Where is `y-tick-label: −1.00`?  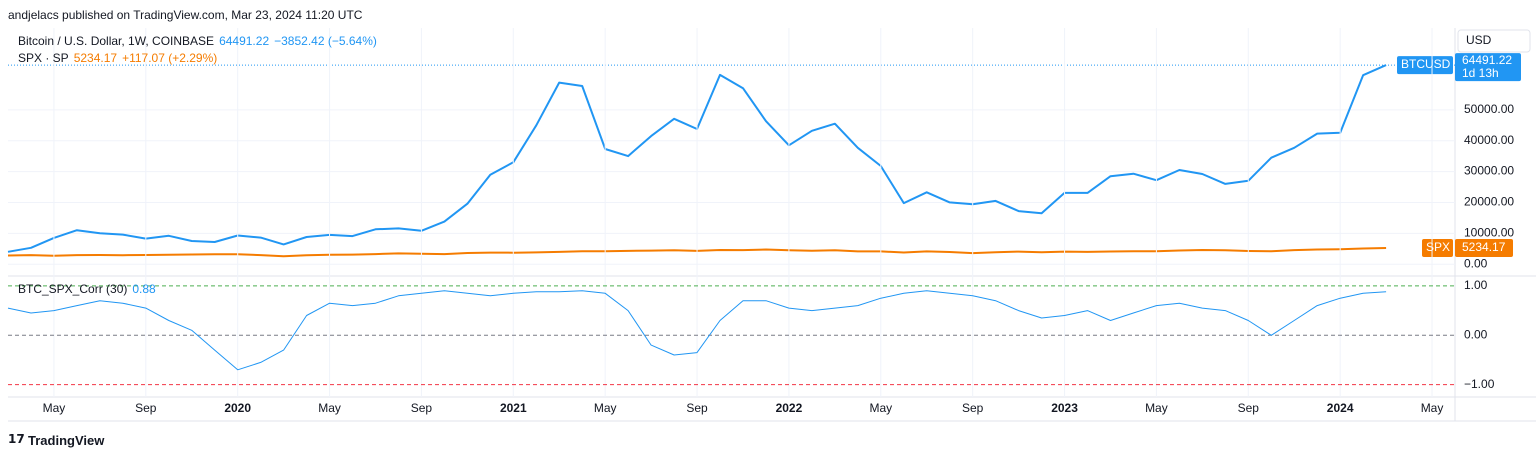 y-tick-label: −1.00 is located at coordinates (1479, 384).